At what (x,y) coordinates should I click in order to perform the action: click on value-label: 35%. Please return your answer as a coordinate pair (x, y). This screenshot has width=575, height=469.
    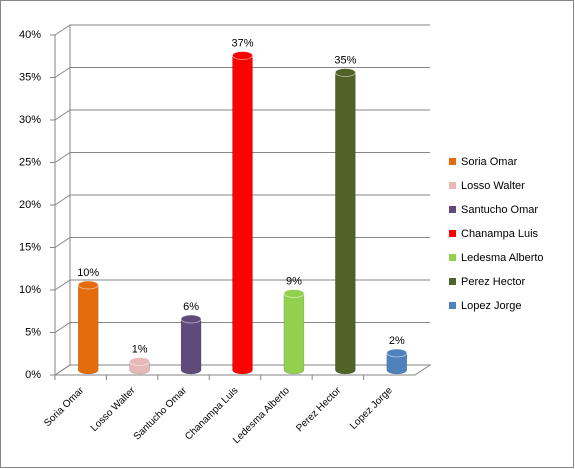
    Looking at the image, I should click on (345, 60).